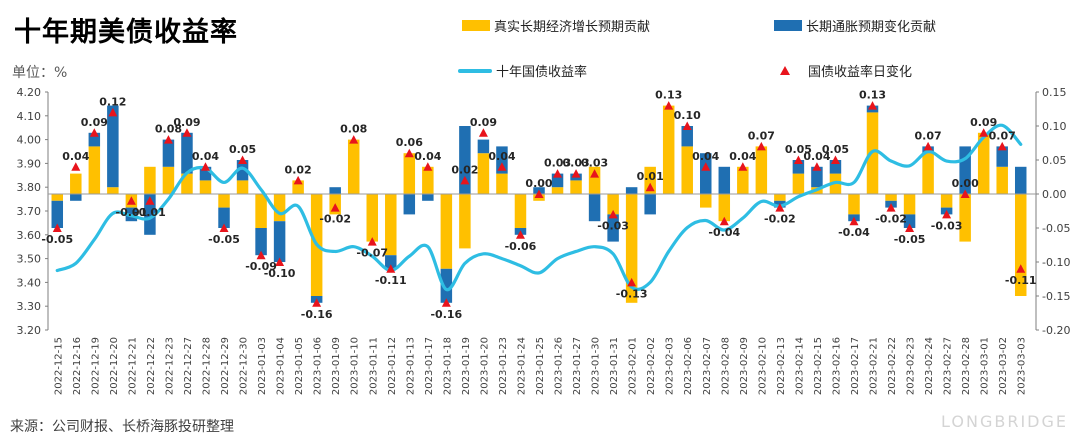 The width and height of the screenshot is (1080, 441). I want to click on right-tick-label: 0.05, so click(1054, 160).